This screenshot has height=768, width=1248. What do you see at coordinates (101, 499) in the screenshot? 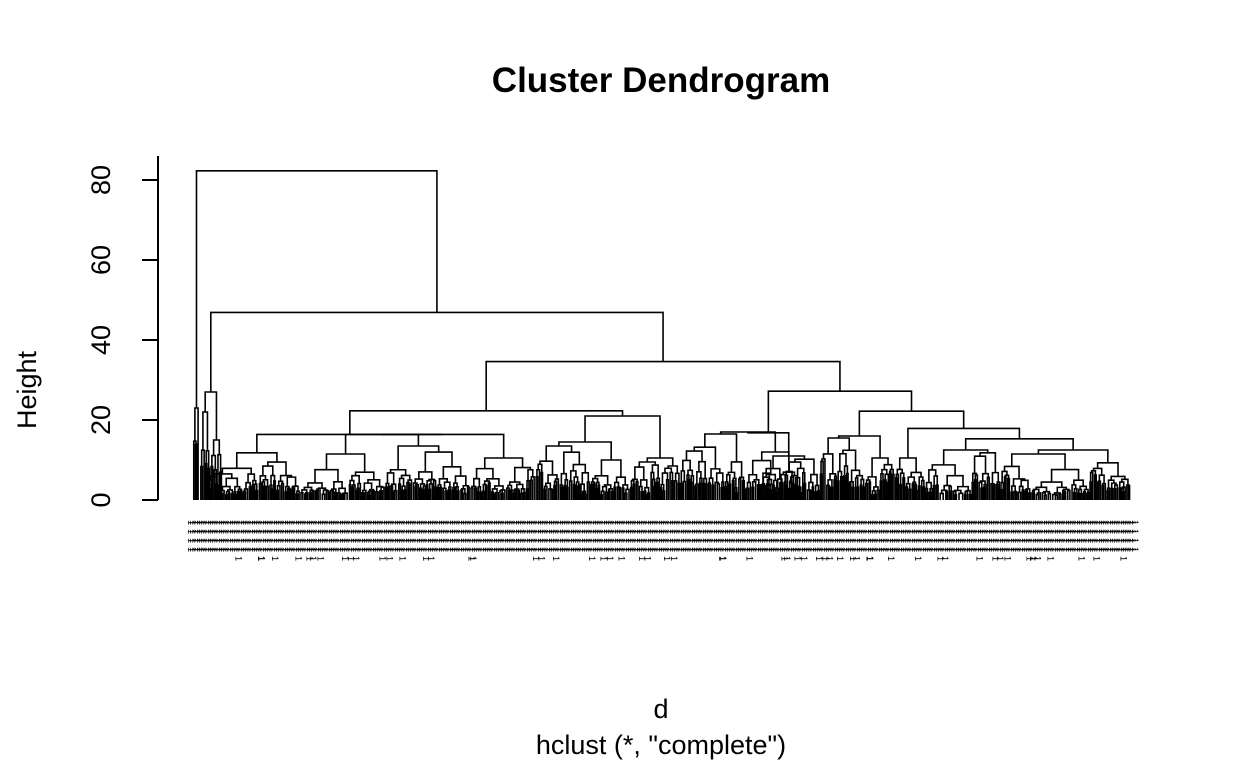
I see `y-tick-label: 0` at bounding box center [101, 499].